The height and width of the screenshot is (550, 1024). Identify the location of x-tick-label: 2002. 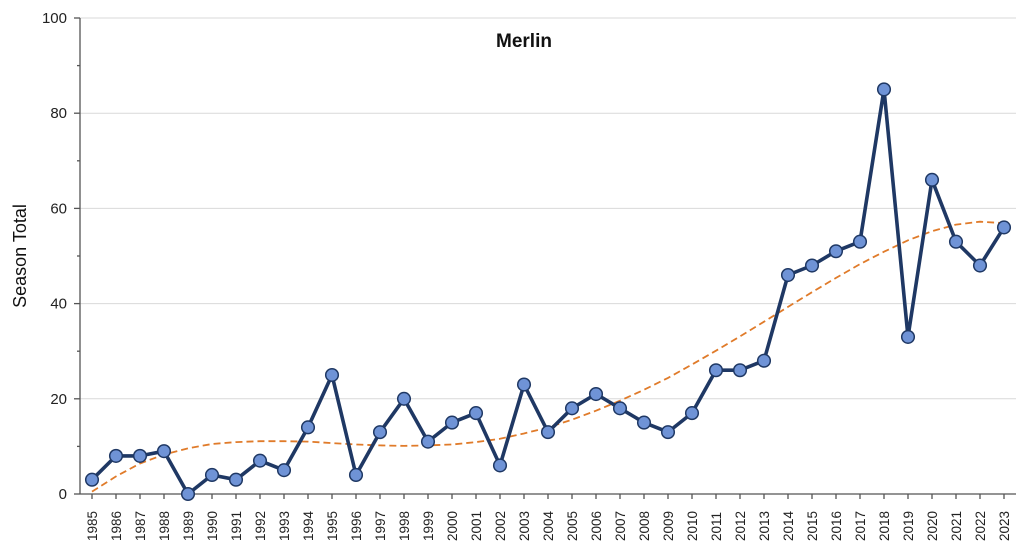
(500, 526).